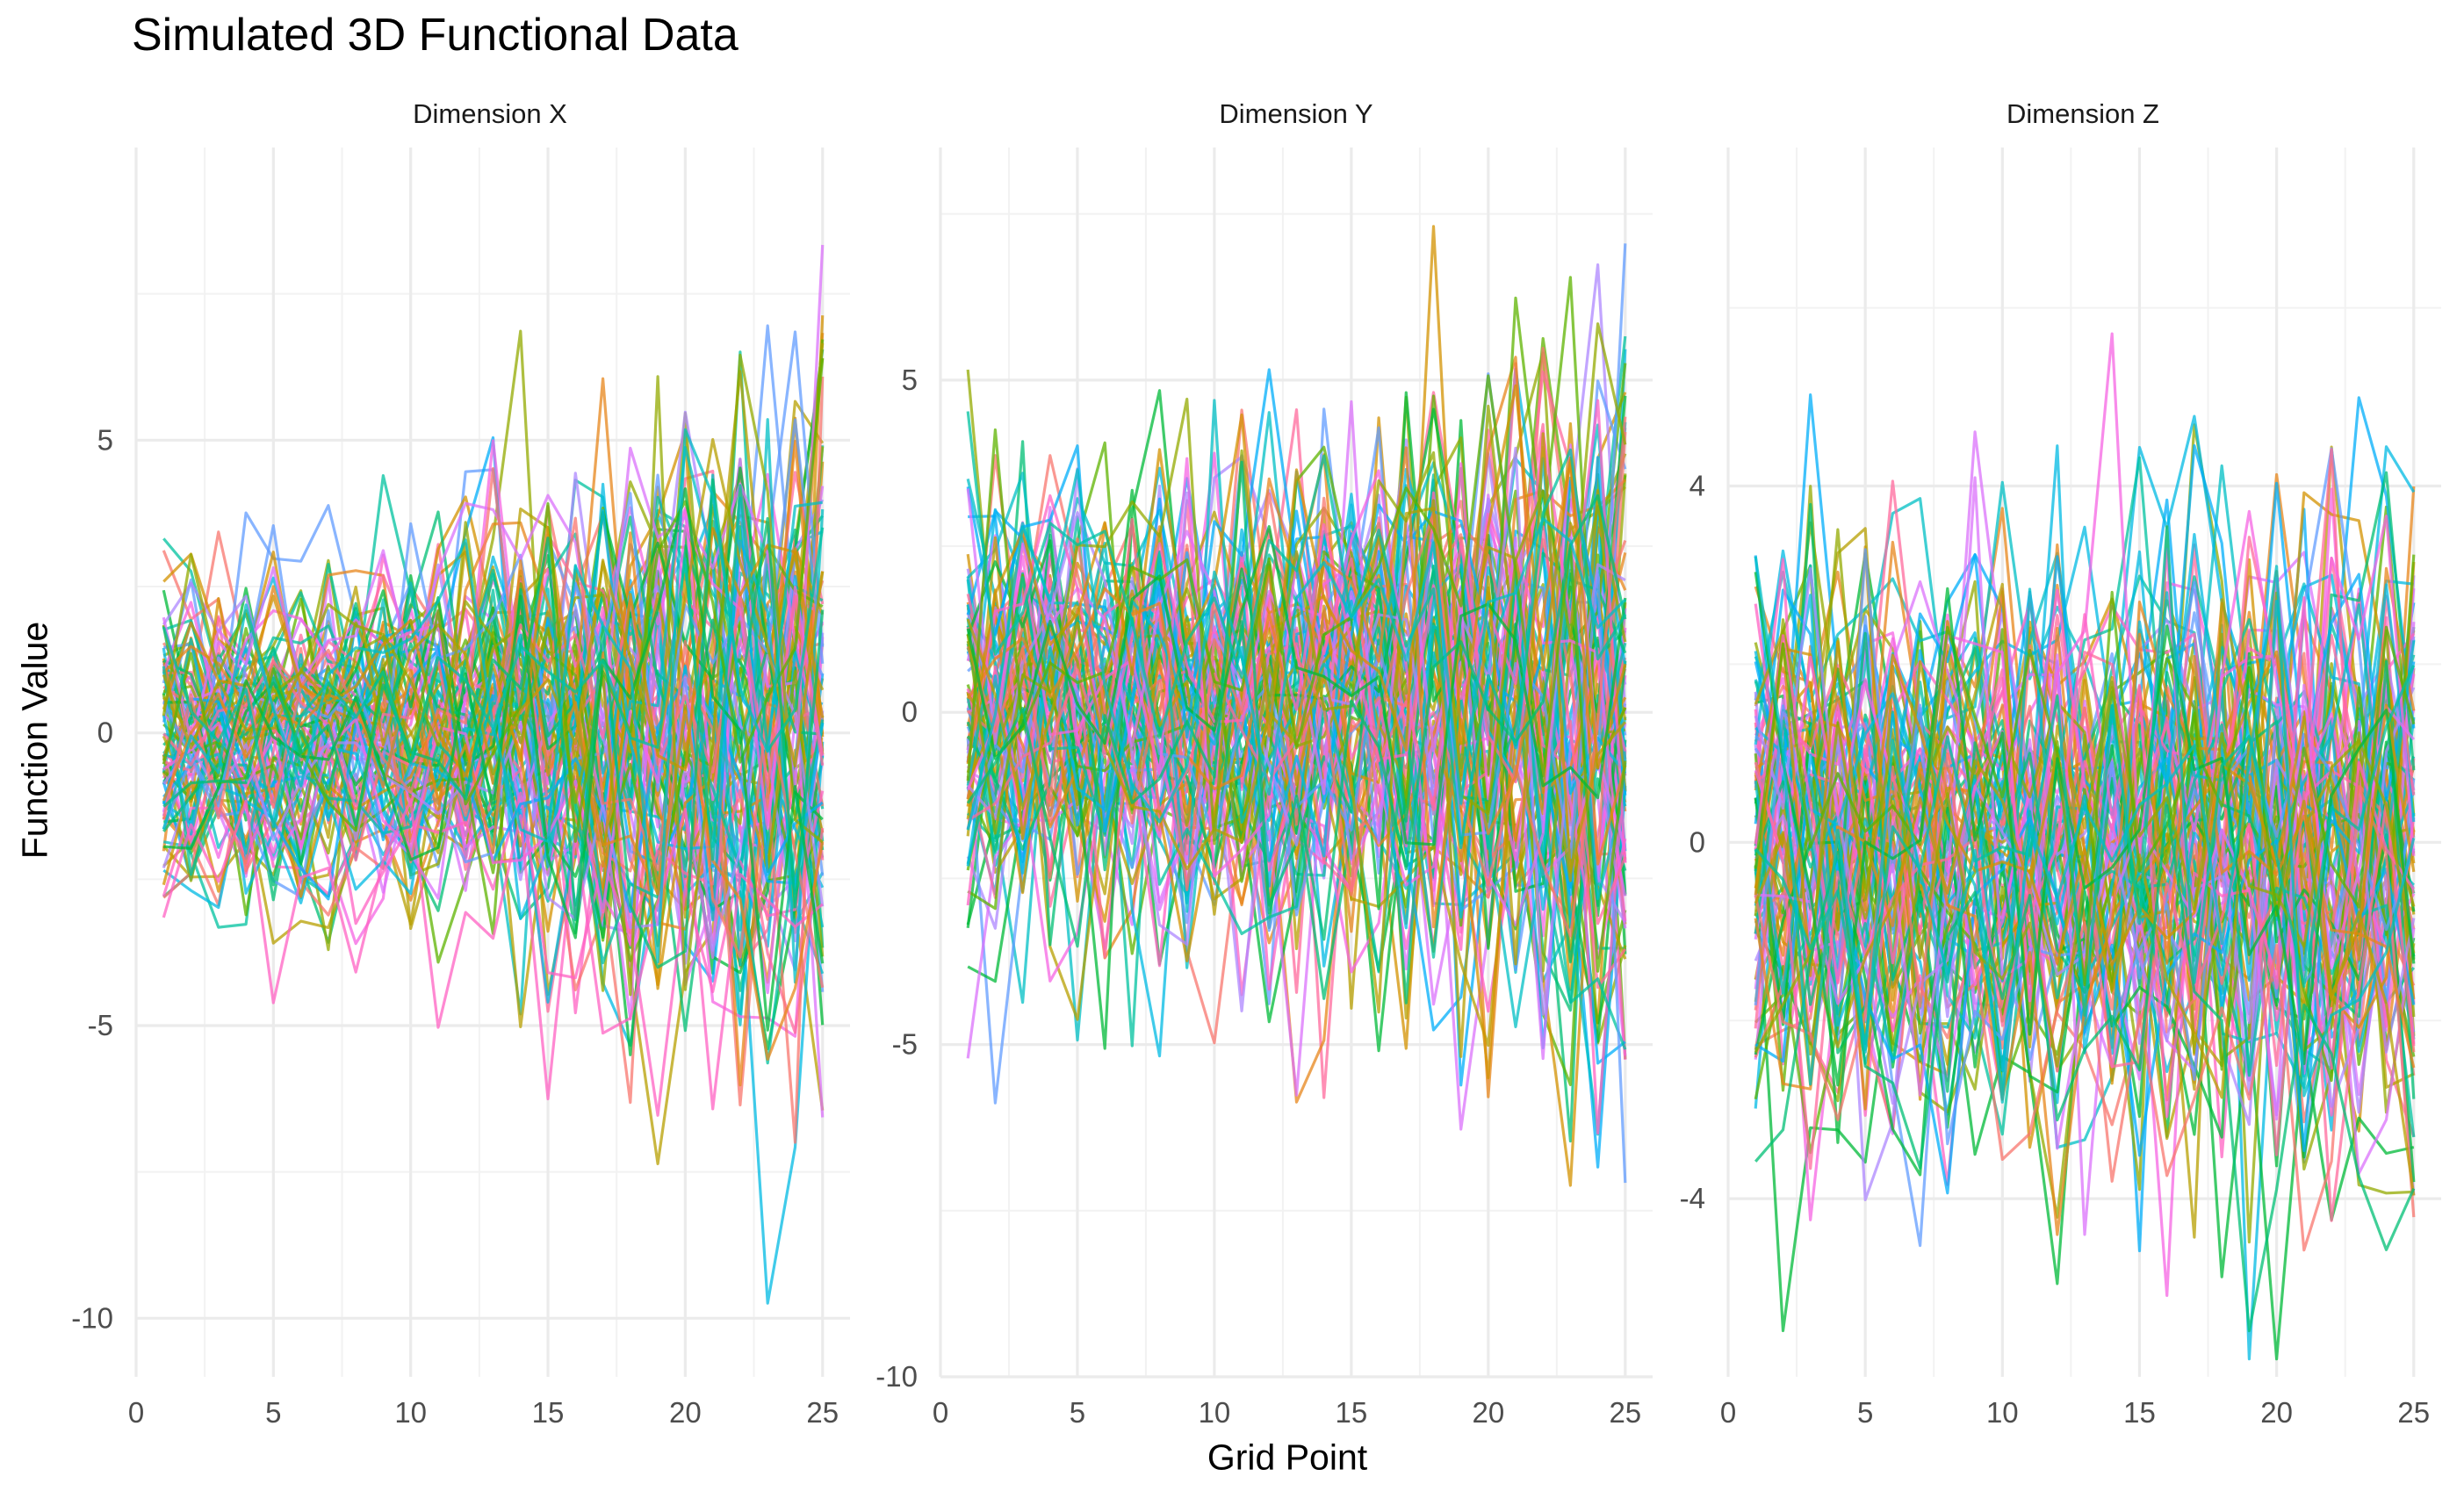  What do you see at coordinates (1296, 114) in the screenshot?
I see `strip-label-dimension-y: Dimension Y` at bounding box center [1296, 114].